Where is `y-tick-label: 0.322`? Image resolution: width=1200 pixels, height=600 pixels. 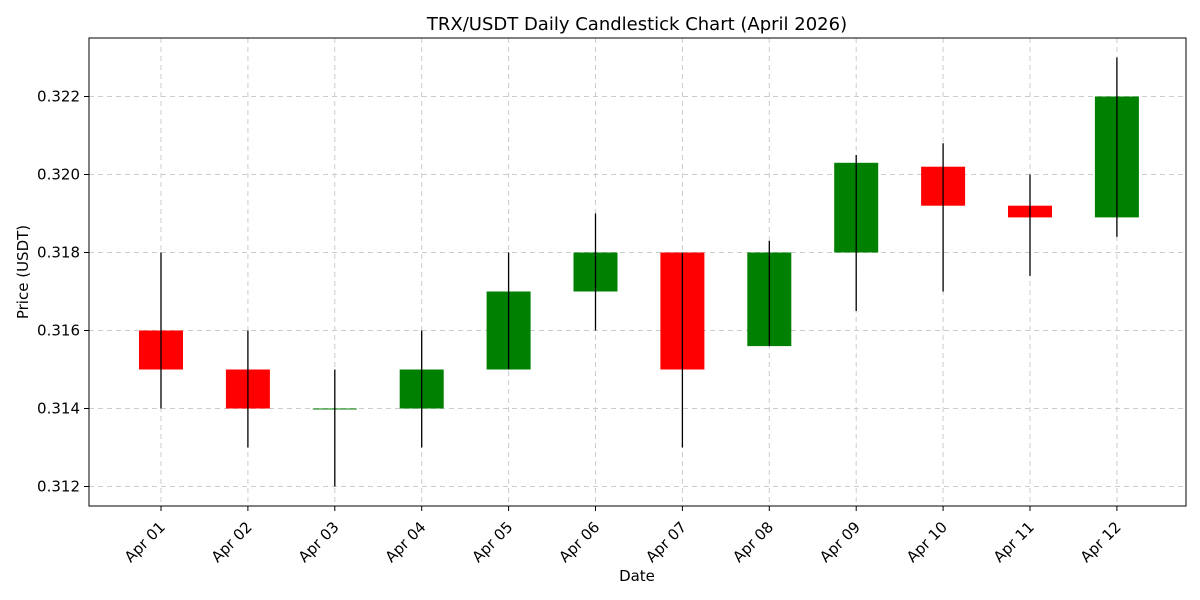 y-tick-label: 0.322 is located at coordinates (58, 97).